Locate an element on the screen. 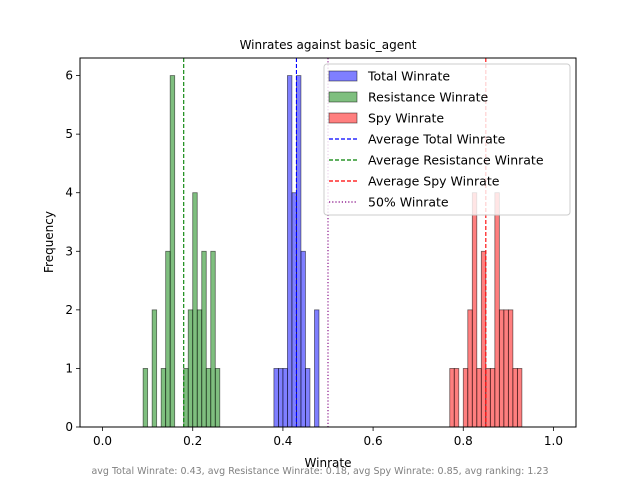  x-tick-label: 0.0 is located at coordinates (102, 441).